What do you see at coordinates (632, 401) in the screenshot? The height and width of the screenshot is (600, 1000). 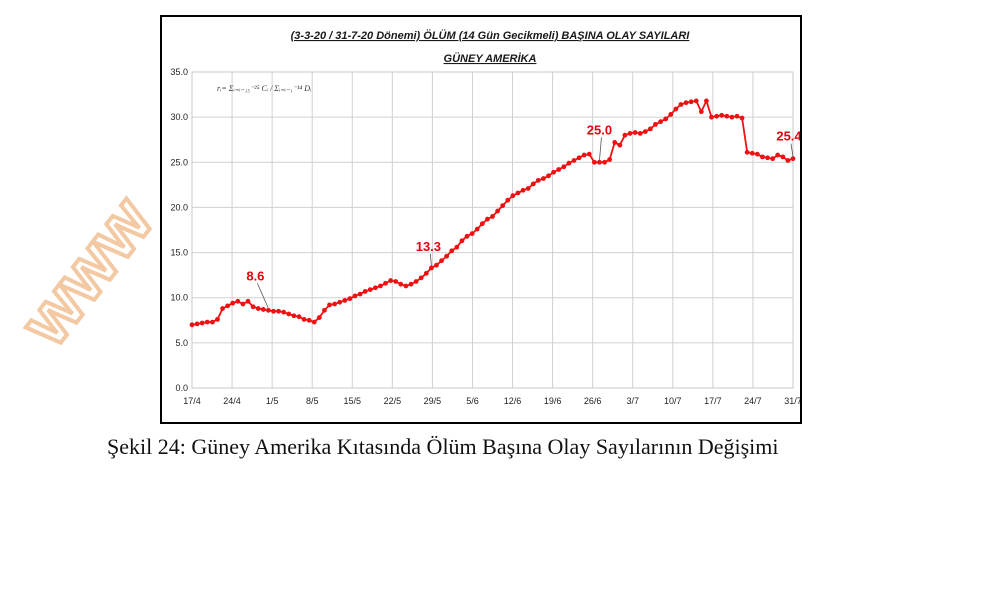 I see `x-tick-label: 3/7` at bounding box center [632, 401].